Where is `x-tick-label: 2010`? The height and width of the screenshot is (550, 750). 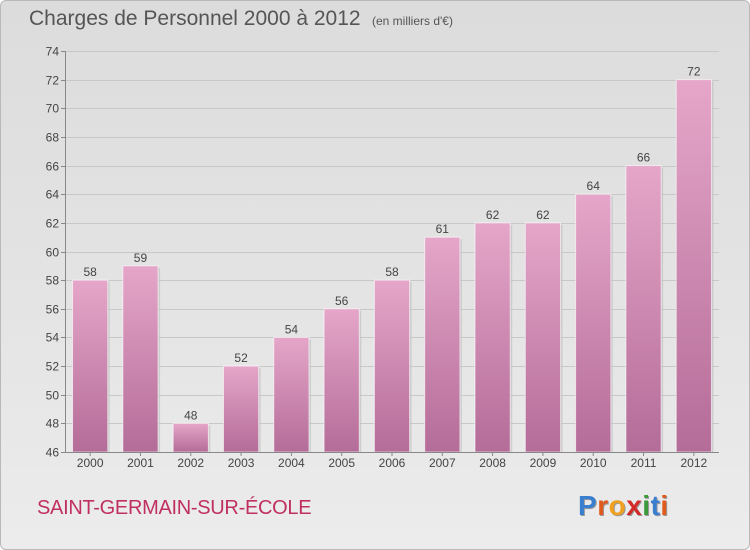
x-tick-label: 2010 is located at coordinates (593, 463).